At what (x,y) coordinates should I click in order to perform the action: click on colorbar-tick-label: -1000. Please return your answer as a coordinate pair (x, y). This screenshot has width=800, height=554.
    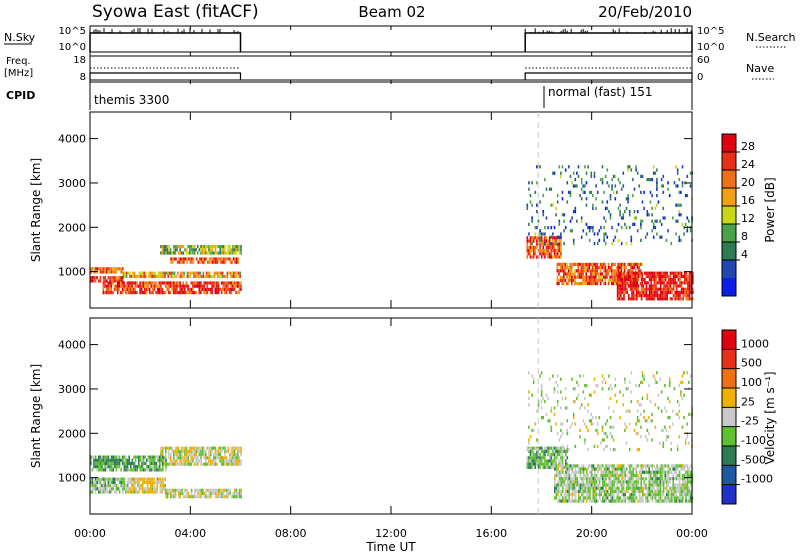
    Looking at the image, I should click on (757, 479).